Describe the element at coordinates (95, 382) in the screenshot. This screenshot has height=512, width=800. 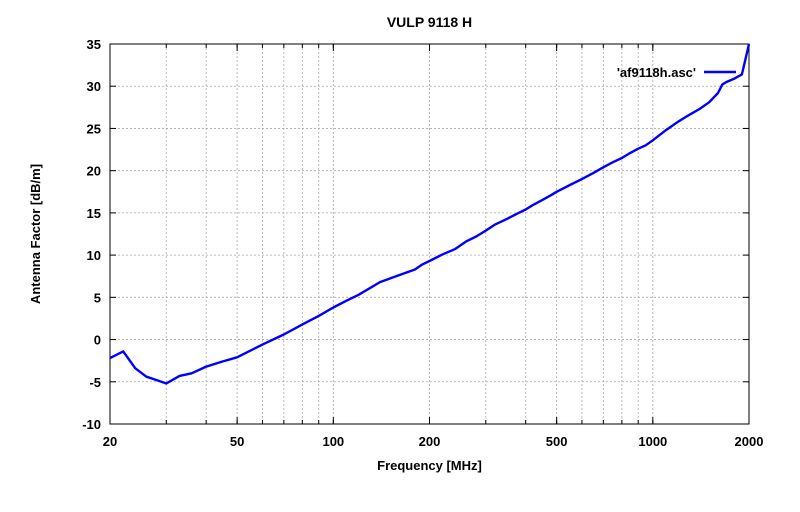
I see `y-tick-label: -5` at that location.